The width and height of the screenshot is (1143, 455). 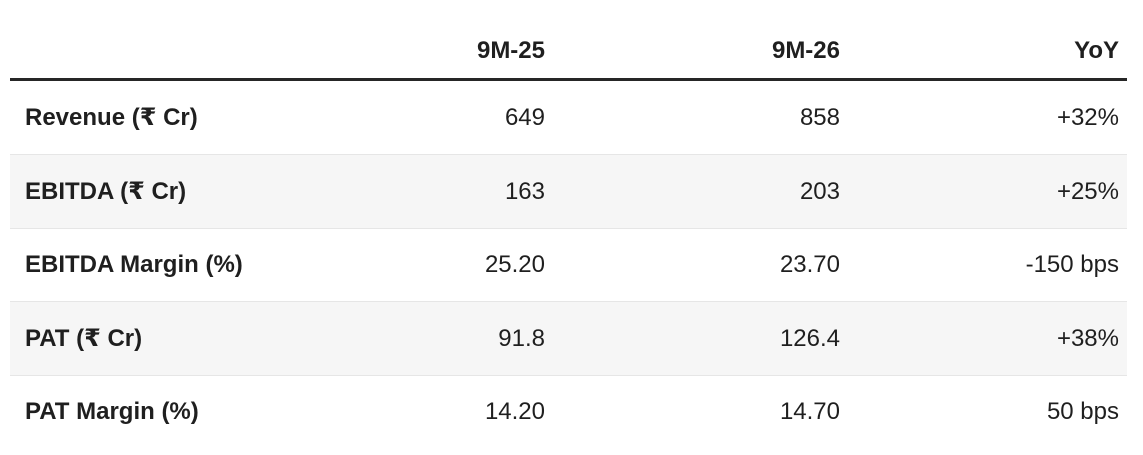 I want to click on cell-9m25: 91.8, so click(x=521, y=338).